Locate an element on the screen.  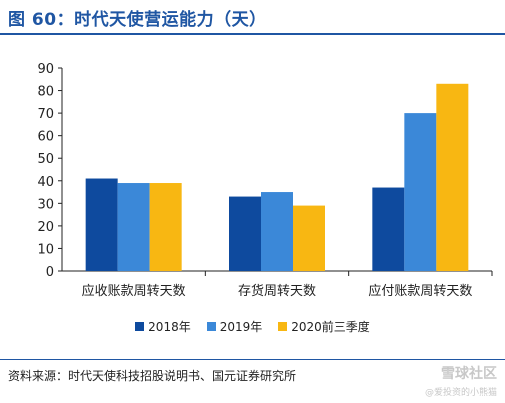
source-note: 资料来源：时代天使科技招股说明书、国元证券研究所 is located at coordinates (152, 376).